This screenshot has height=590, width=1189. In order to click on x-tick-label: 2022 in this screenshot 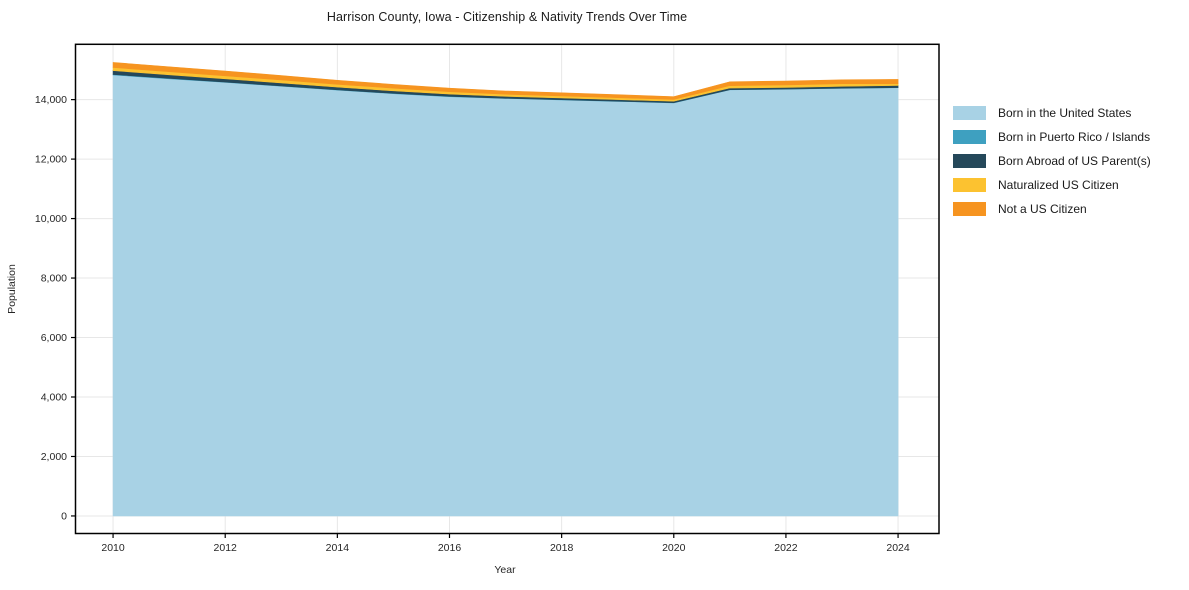, I will do `click(786, 548)`.